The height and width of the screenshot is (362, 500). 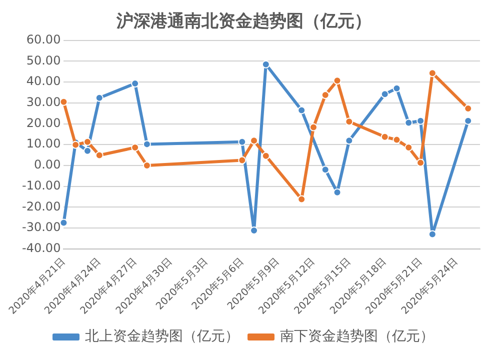 I want to click on legend-label: 南下资金趋势图（亿元）, so click(x=357, y=336).